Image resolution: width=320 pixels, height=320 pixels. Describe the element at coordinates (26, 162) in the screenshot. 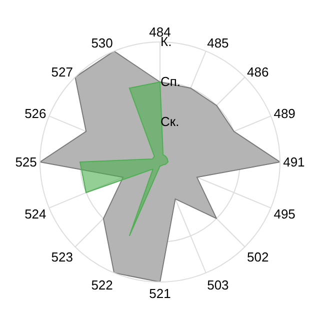

I see `spoke-label: 525` at that location.